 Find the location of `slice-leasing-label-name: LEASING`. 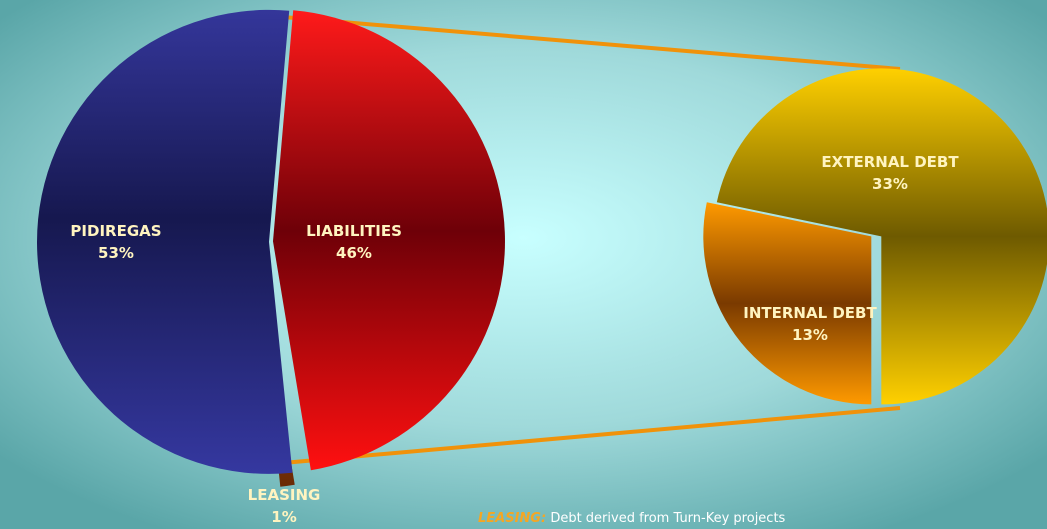

slice-leasing-label-name: LEASING is located at coordinates (284, 495).